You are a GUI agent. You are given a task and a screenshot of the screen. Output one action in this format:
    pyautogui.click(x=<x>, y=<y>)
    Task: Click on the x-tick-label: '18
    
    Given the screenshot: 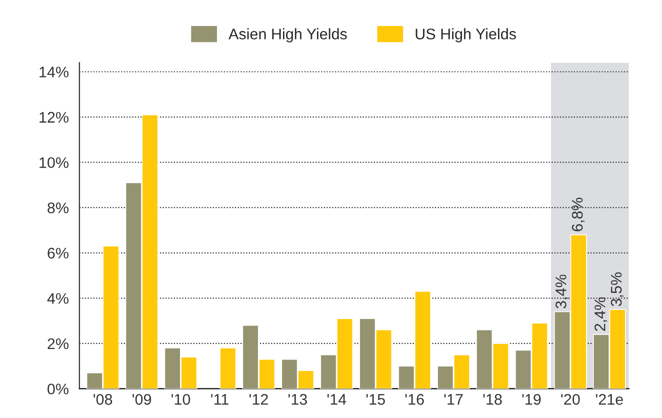 What is the action you would take?
    pyautogui.click(x=492, y=399)
    